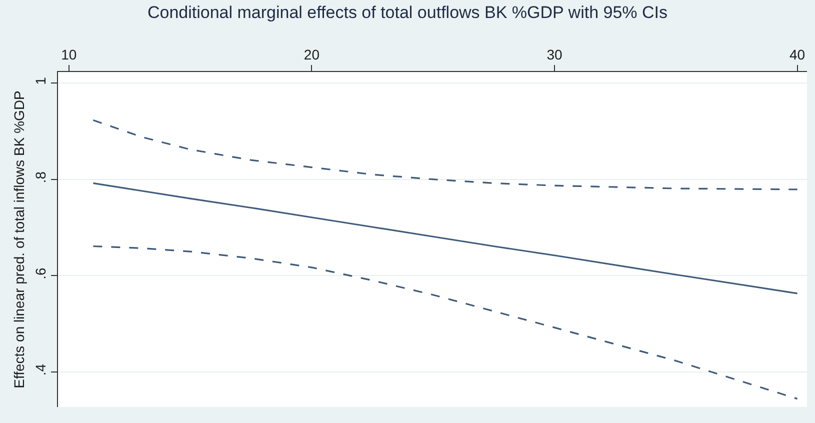 The image size is (815, 423). What do you see at coordinates (798, 54) in the screenshot?
I see `x-tick-label: 40` at bounding box center [798, 54].